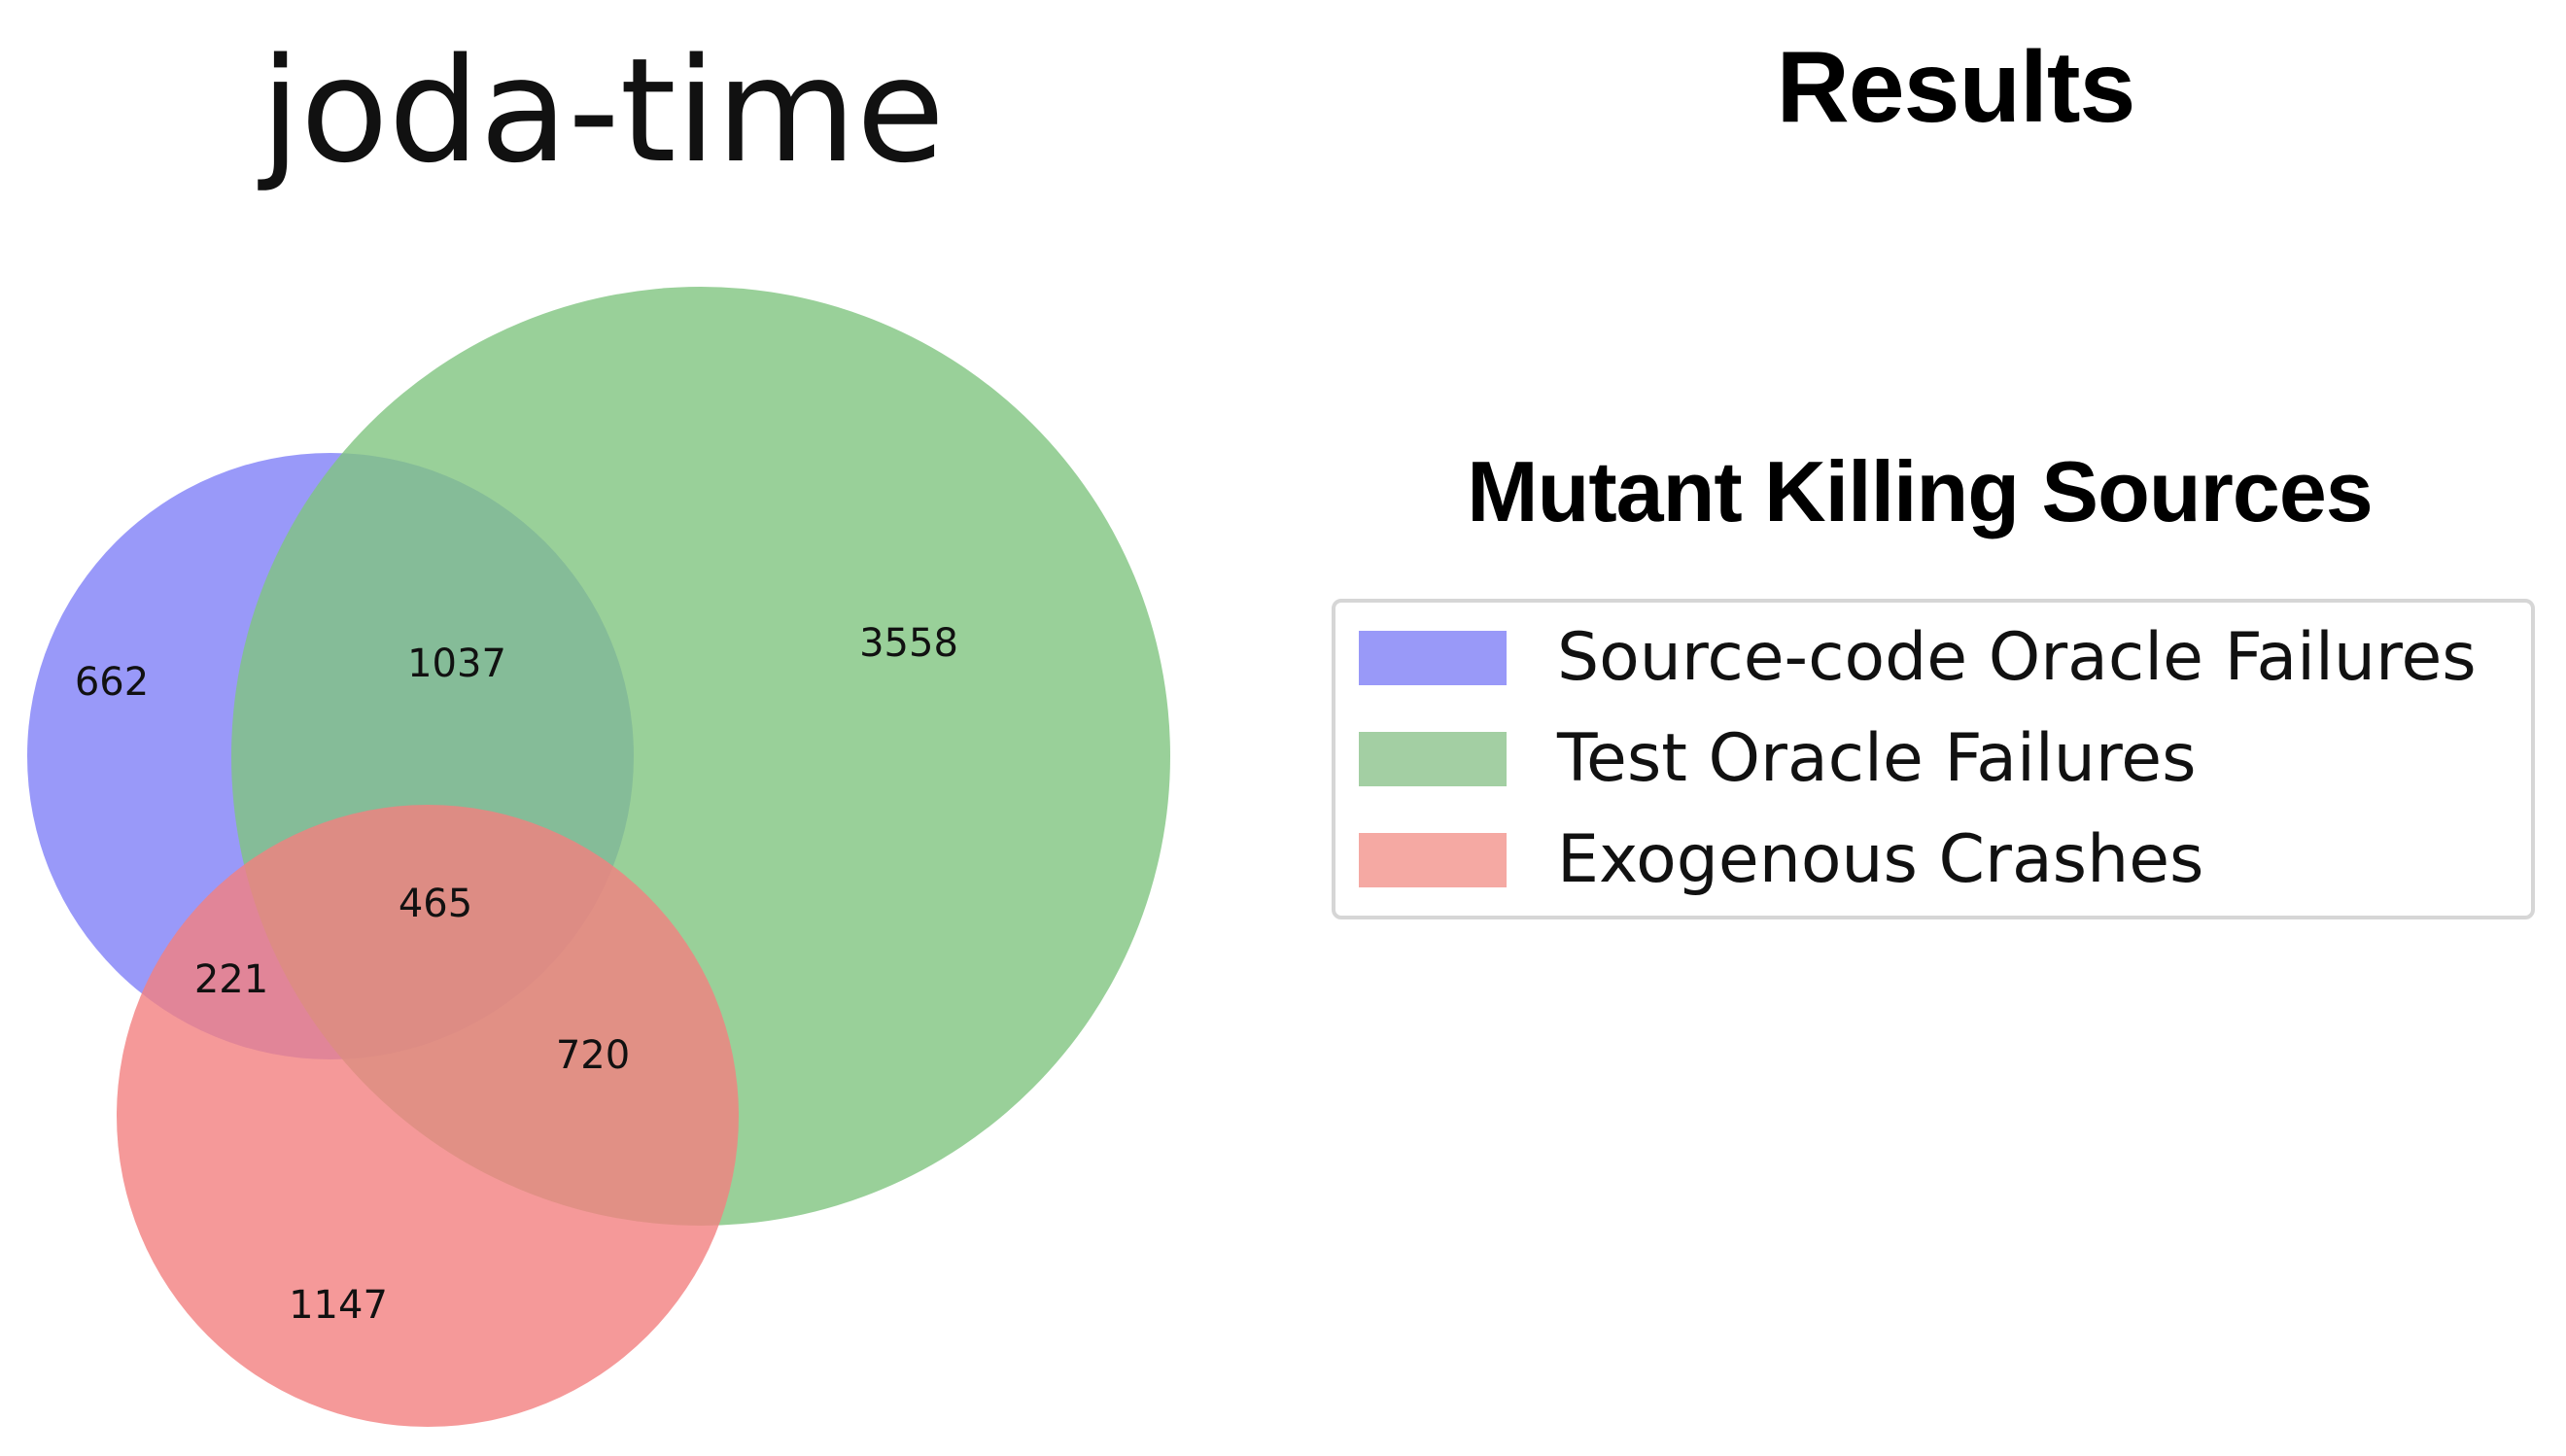 The width and height of the screenshot is (2566, 1456). What do you see at coordinates (1956, 87) in the screenshot?
I see `results-title: Results` at bounding box center [1956, 87].